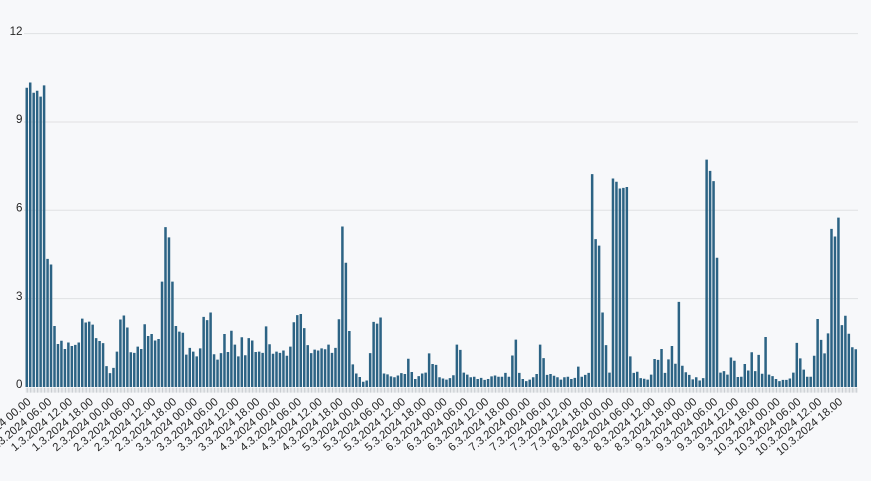  I want to click on svg-text: 6, so click(19, 208).